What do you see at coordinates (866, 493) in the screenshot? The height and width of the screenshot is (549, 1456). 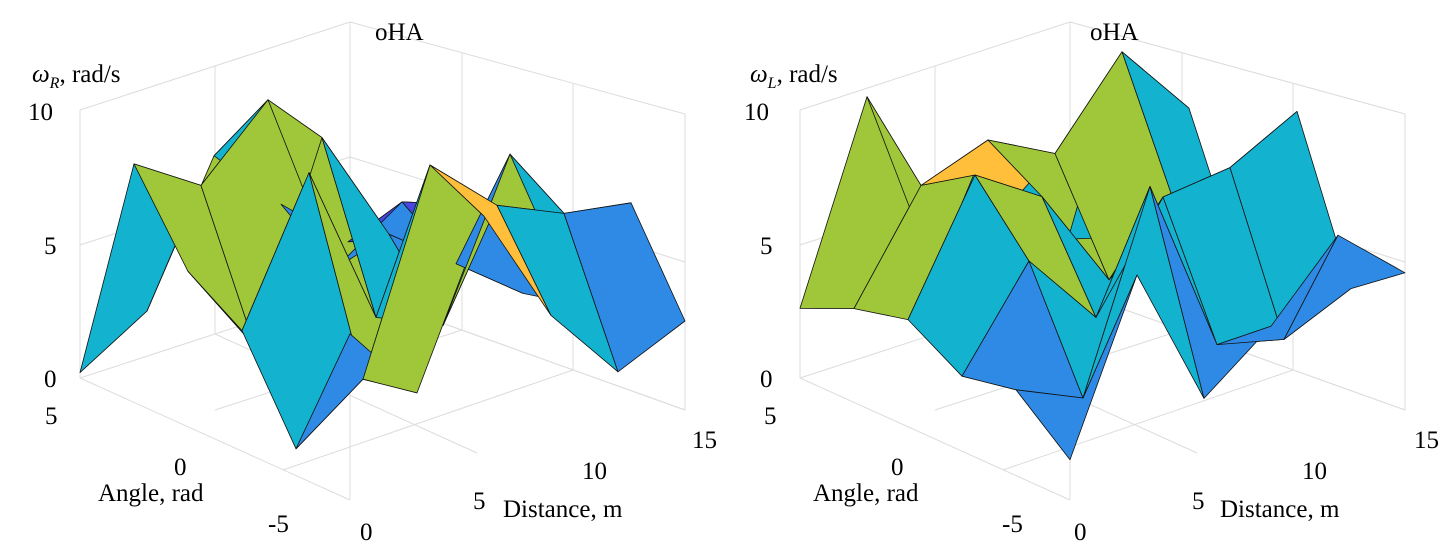 I see `chart-right-y-label: Angle, rad` at bounding box center [866, 493].